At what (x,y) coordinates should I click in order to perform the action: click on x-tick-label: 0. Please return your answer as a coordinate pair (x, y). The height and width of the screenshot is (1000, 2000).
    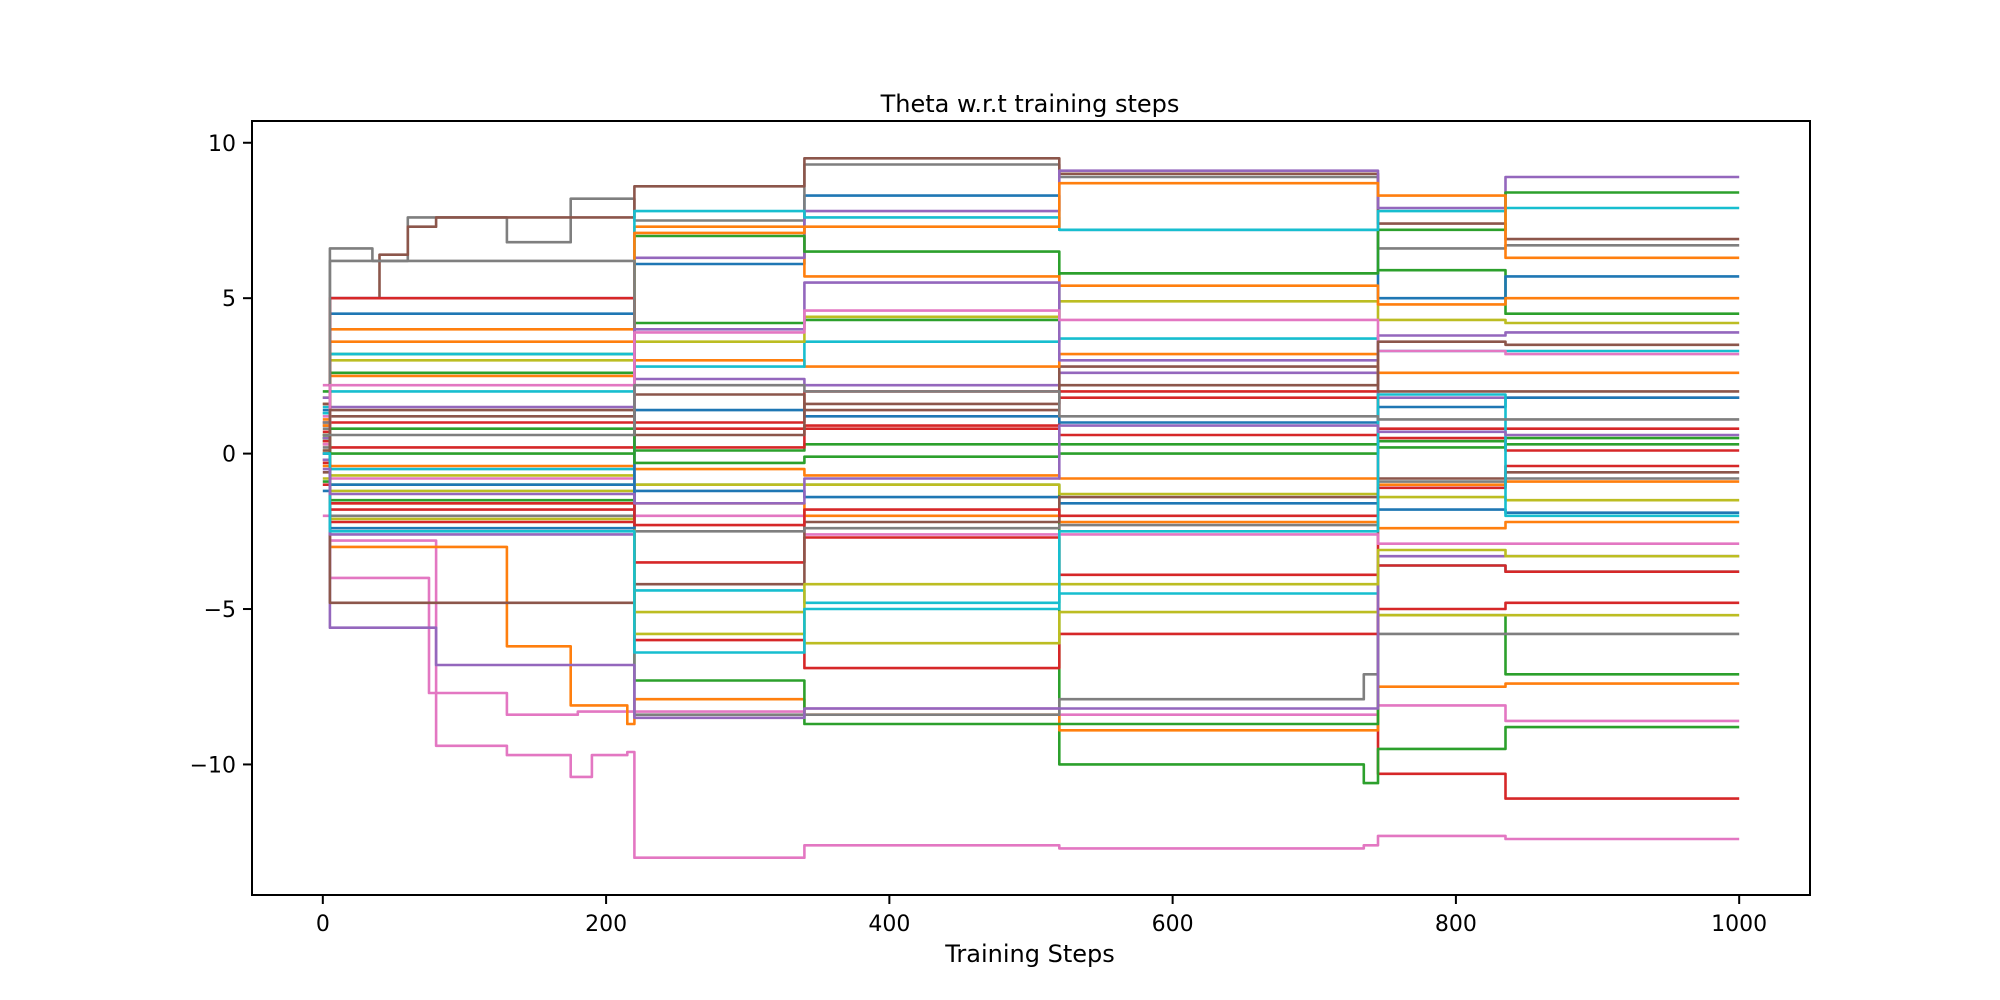
    Looking at the image, I should click on (323, 924).